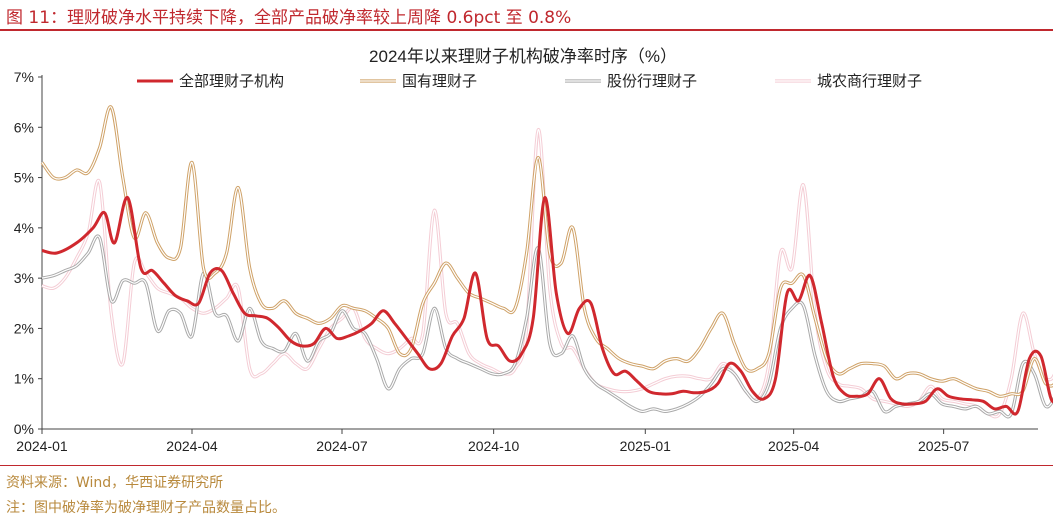  Describe the element at coordinates (526, 30) in the screenshot. I see `title-rule` at that location.